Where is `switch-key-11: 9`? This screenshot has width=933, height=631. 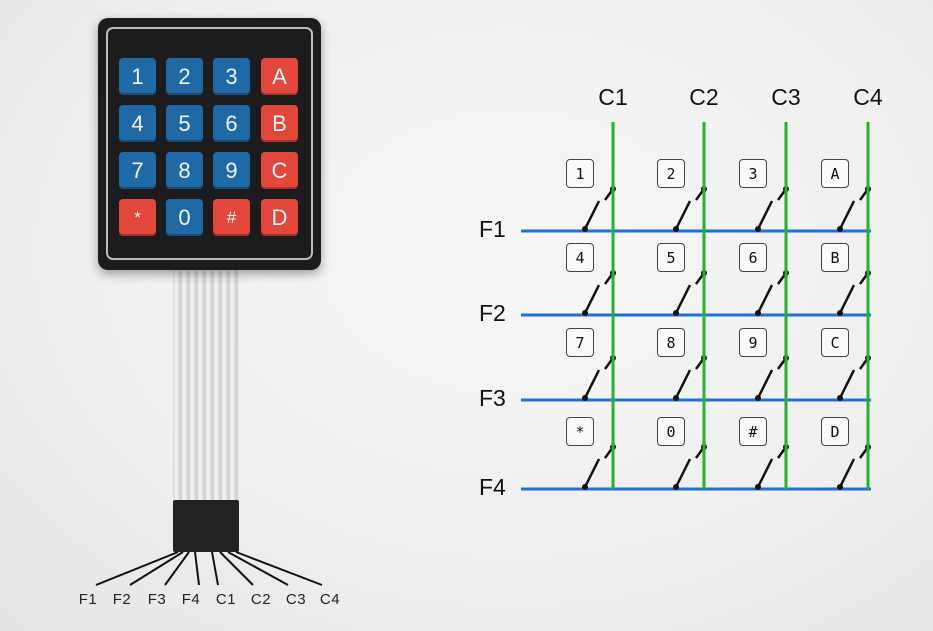 switch-key-11: 9 is located at coordinates (753, 342).